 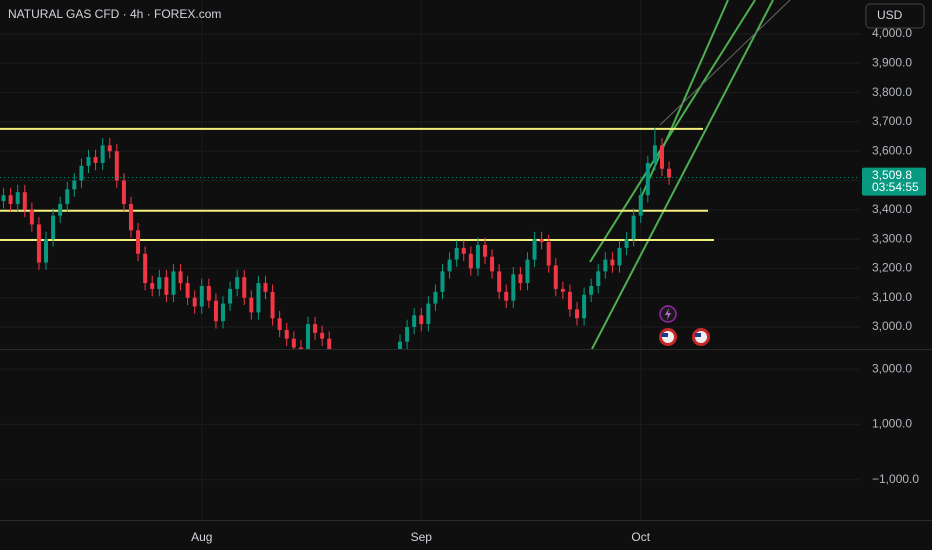 I want to click on channel-midline, so click(x=725, y=63).